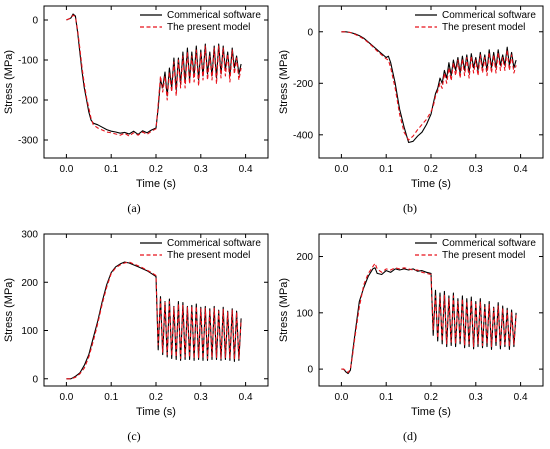 The width and height of the screenshot is (550, 449). What do you see at coordinates (133, 436) in the screenshot?
I see `panel-label: (c)` at bounding box center [133, 436].